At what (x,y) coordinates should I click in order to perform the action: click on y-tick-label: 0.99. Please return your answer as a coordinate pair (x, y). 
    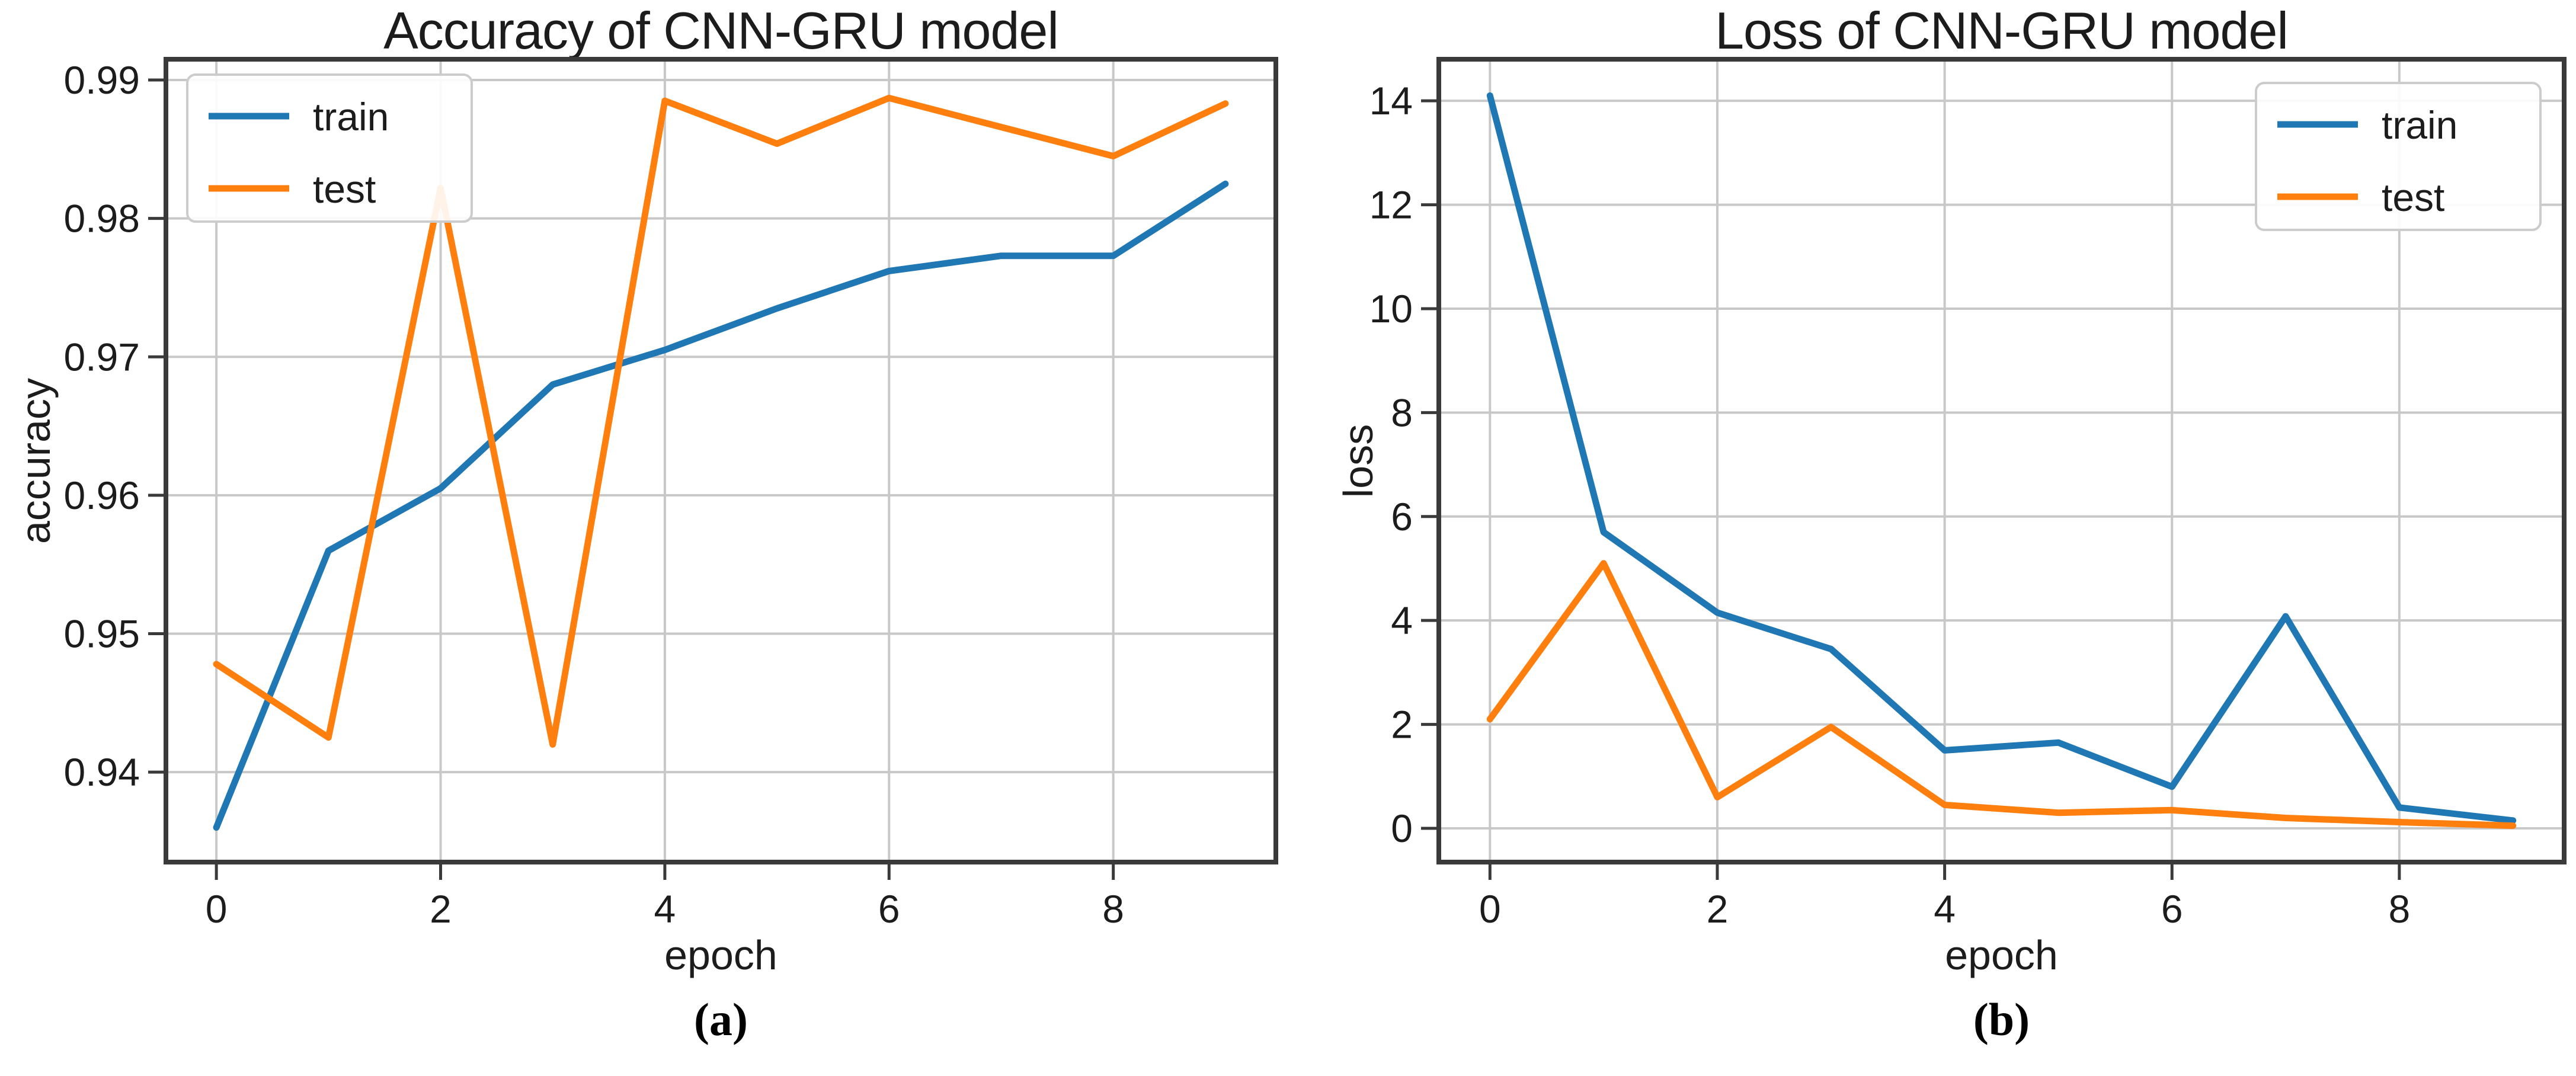
    Looking at the image, I should click on (102, 80).